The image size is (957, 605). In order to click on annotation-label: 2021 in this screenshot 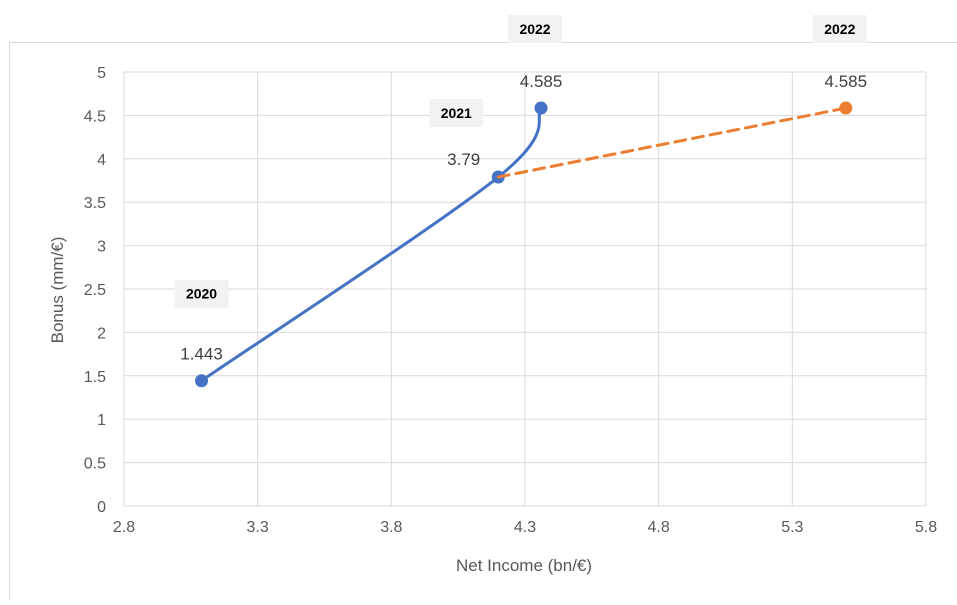, I will do `click(456, 113)`.